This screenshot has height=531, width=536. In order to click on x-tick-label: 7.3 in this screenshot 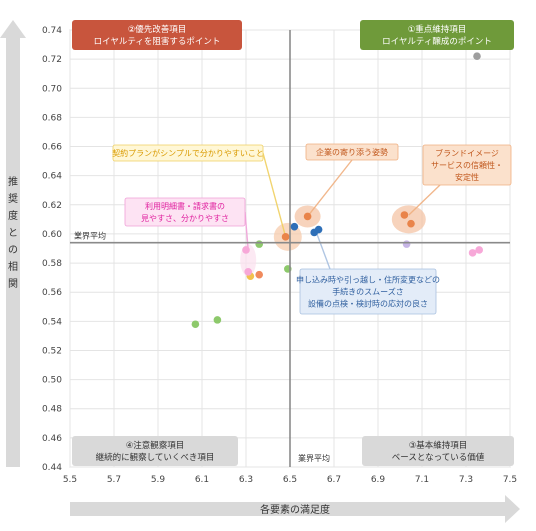, I will do `click(466, 480)`.